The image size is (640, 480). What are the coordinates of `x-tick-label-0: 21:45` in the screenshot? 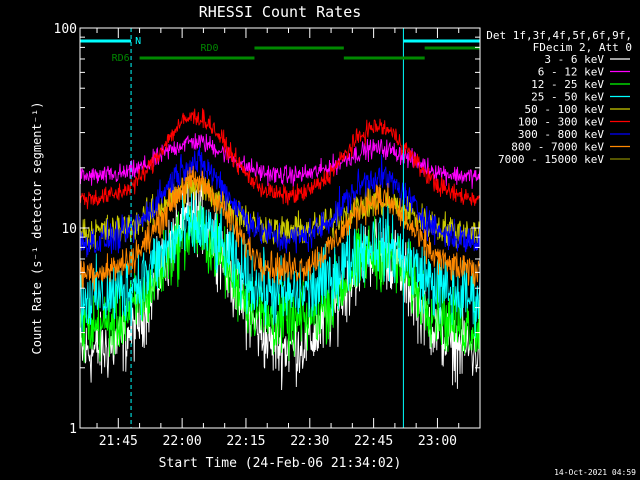 It's located at (118, 441).